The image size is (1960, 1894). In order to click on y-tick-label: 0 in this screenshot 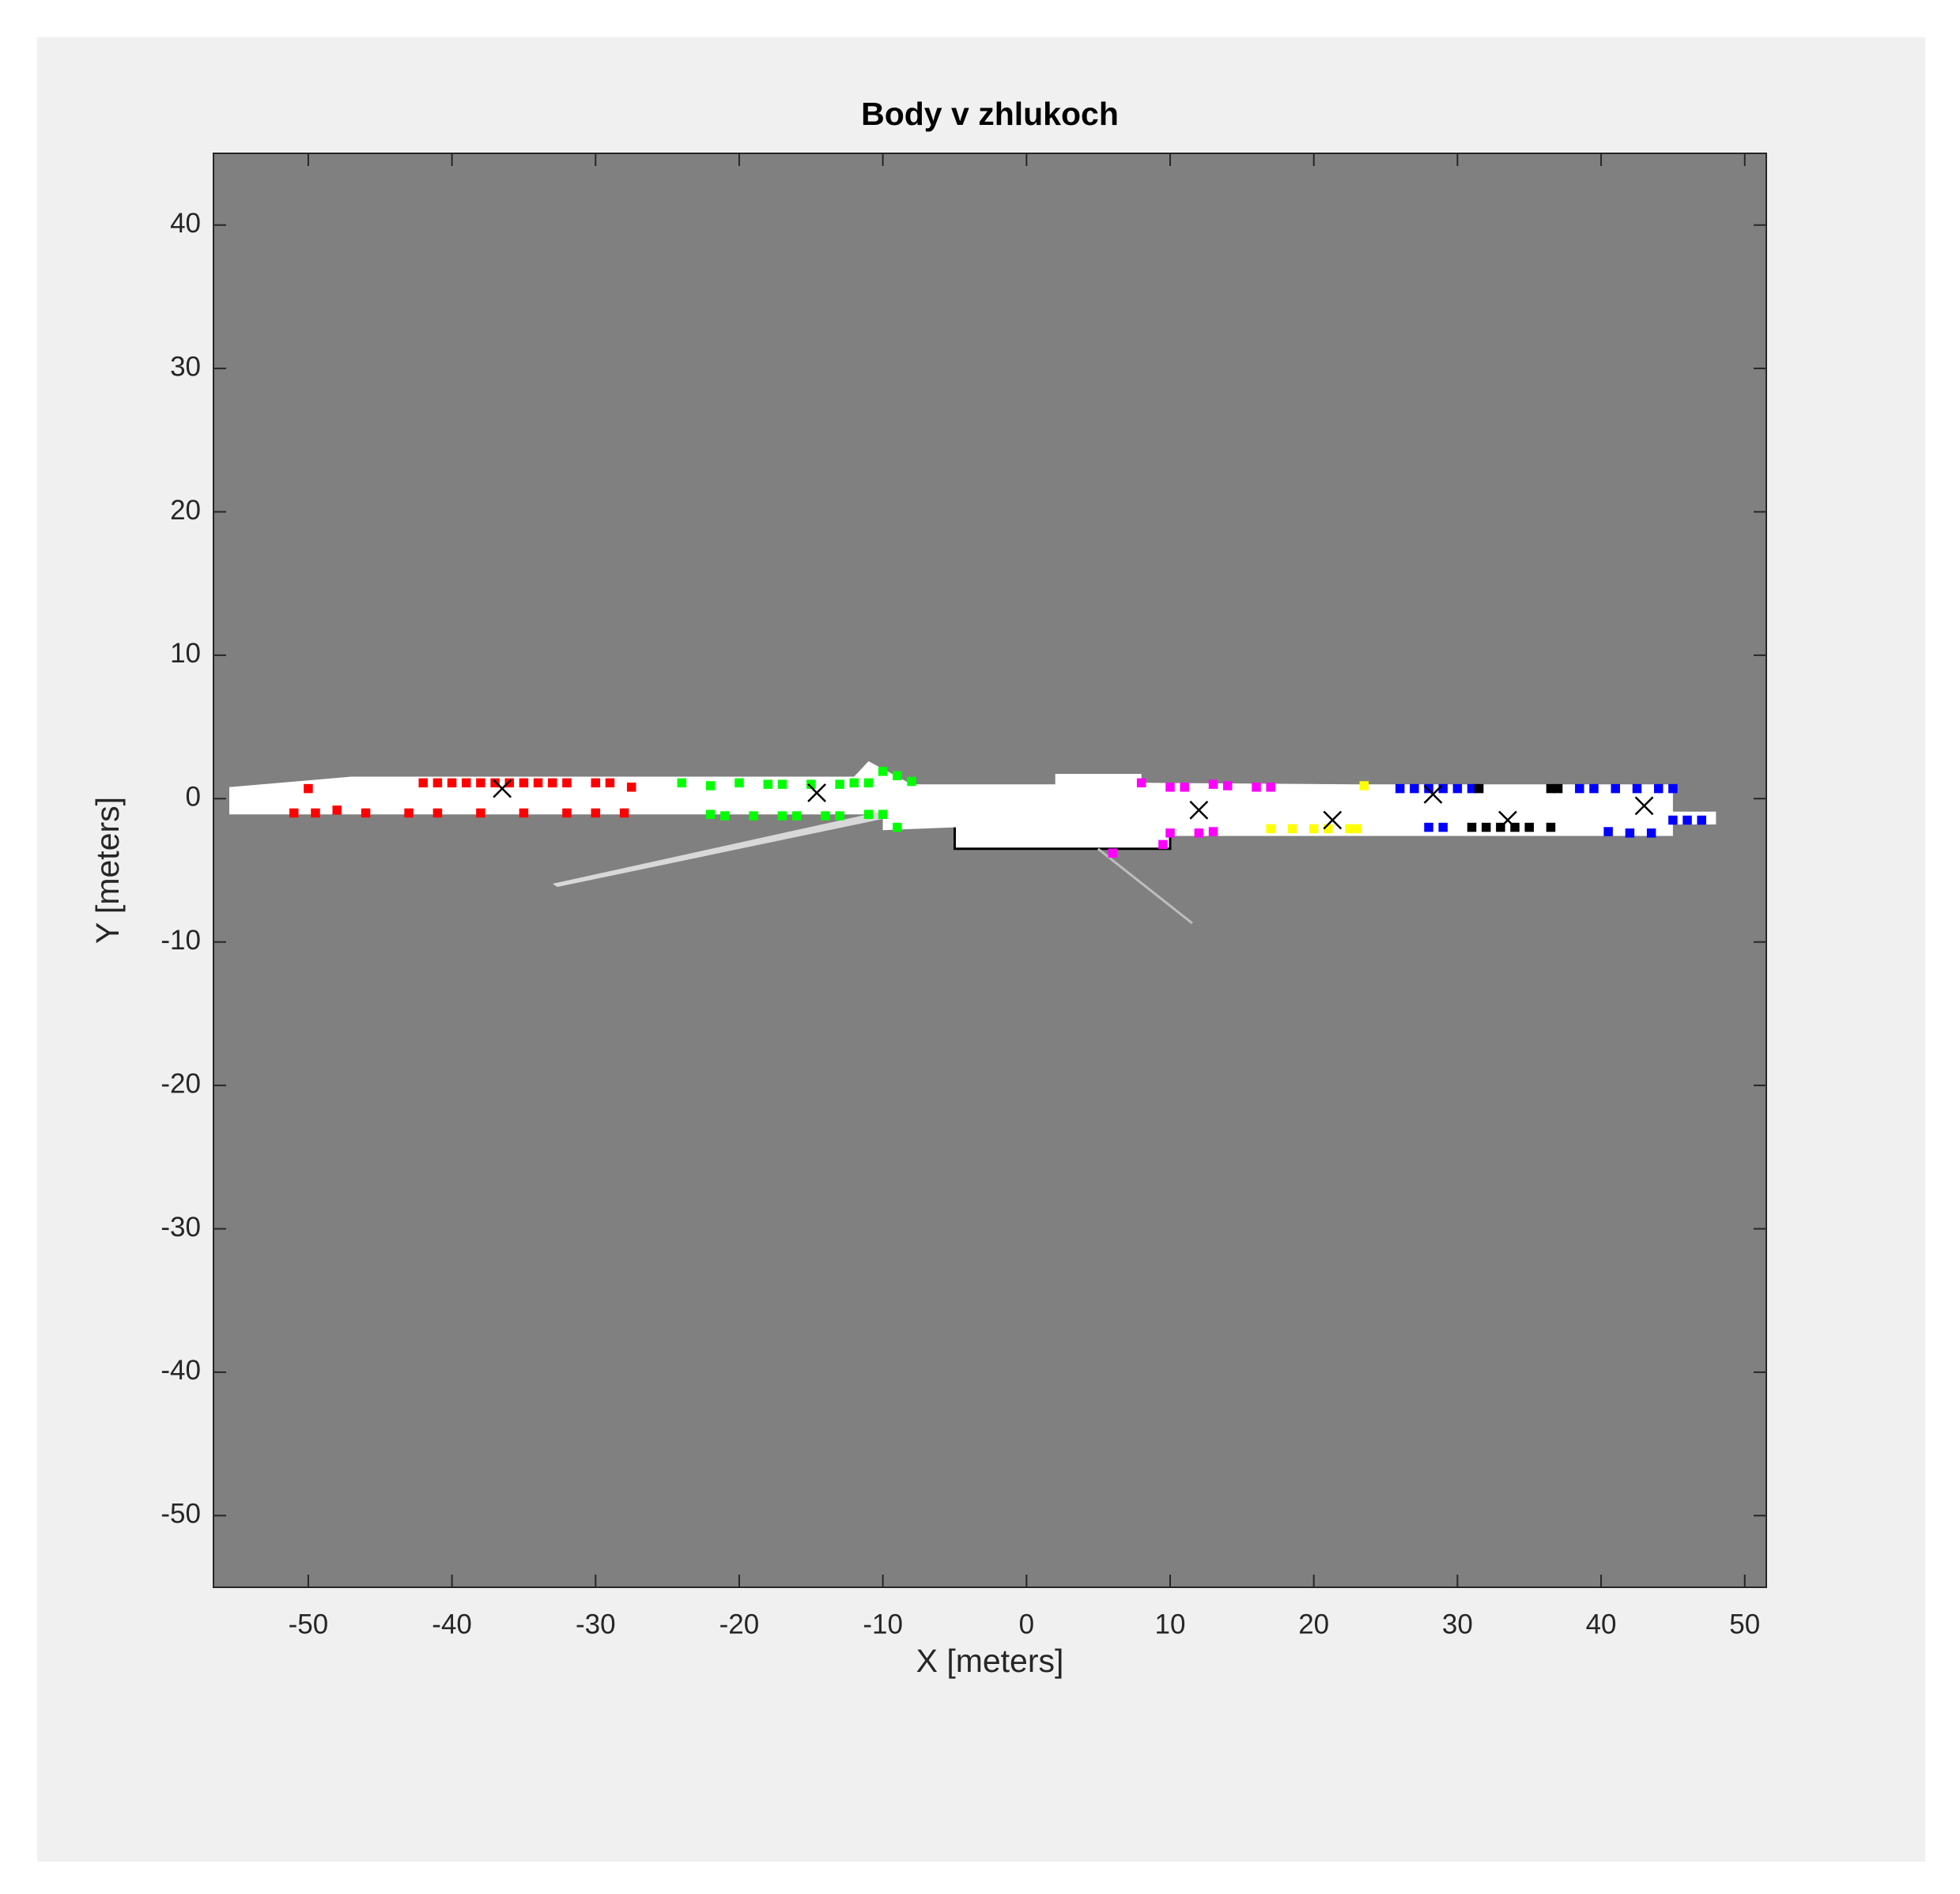, I will do `click(193, 797)`.